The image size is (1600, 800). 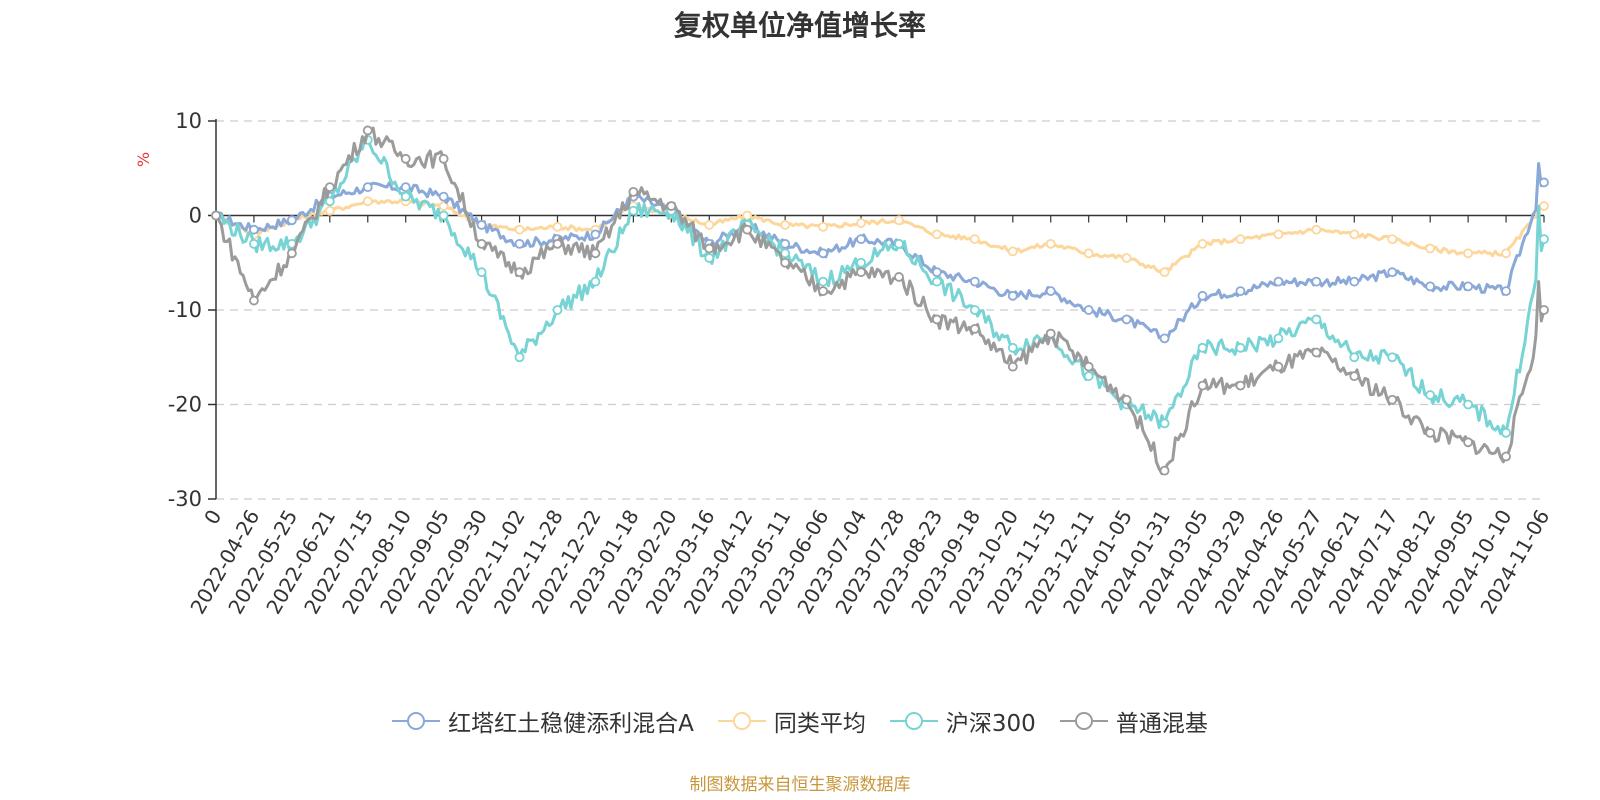 What do you see at coordinates (879, 236) in the screenshot?
I see `series-line` at bounding box center [879, 236].